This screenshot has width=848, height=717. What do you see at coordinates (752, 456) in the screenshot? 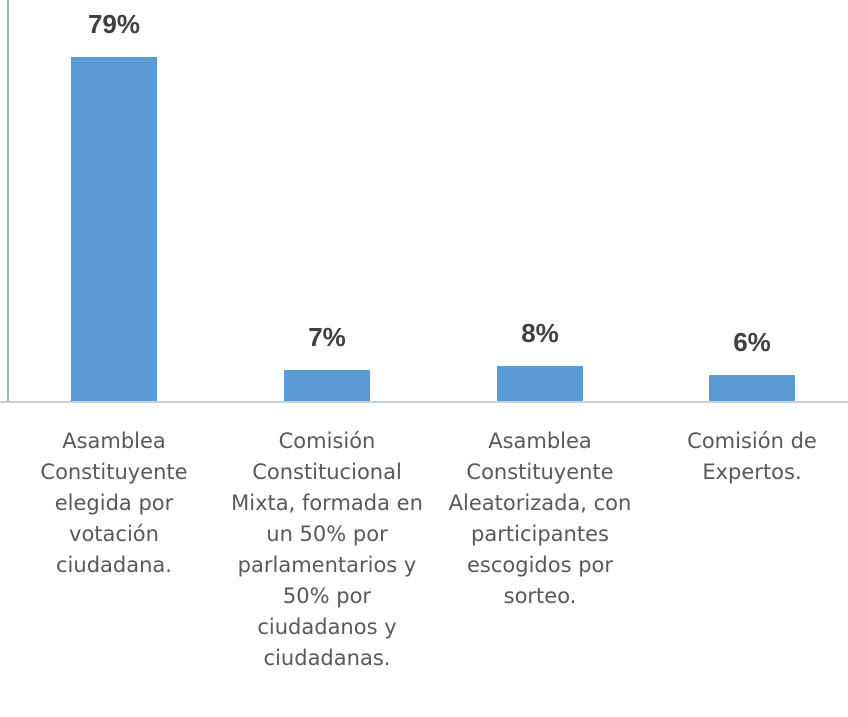
I see `x-tick-label: Comisión de Expertos.` at bounding box center [752, 456].